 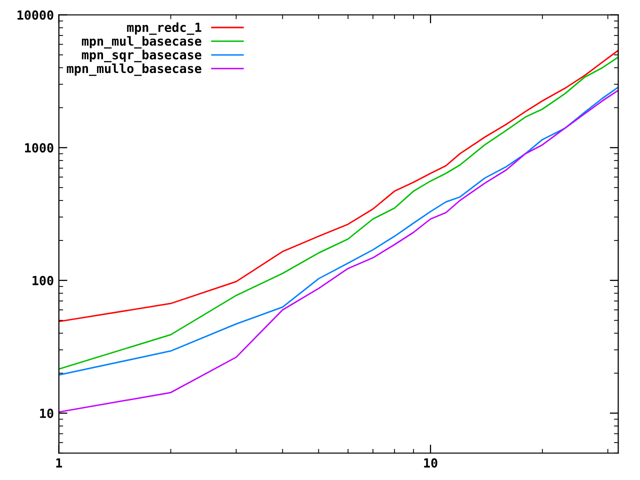 What do you see at coordinates (47, 413) in the screenshot?
I see `y-tick-label: 10` at bounding box center [47, 413].